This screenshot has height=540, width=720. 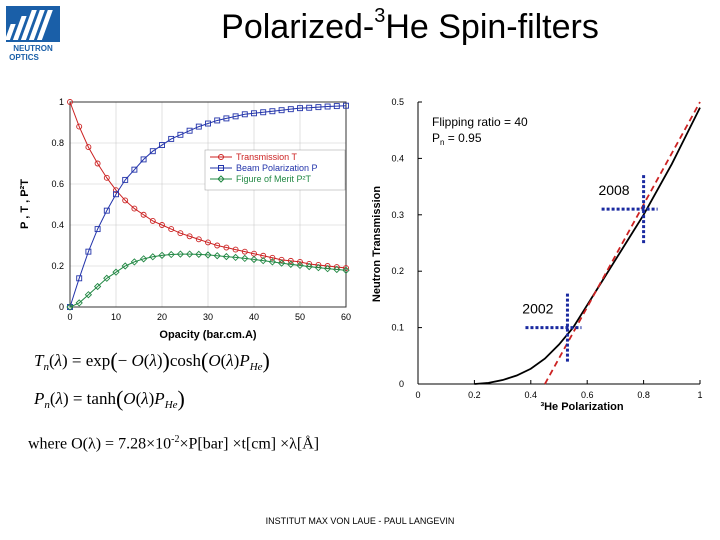 What do you see at coordinates (380, 15) in the screenshot?
I see `title-superscript: 3` at bounding box center [380, 15].